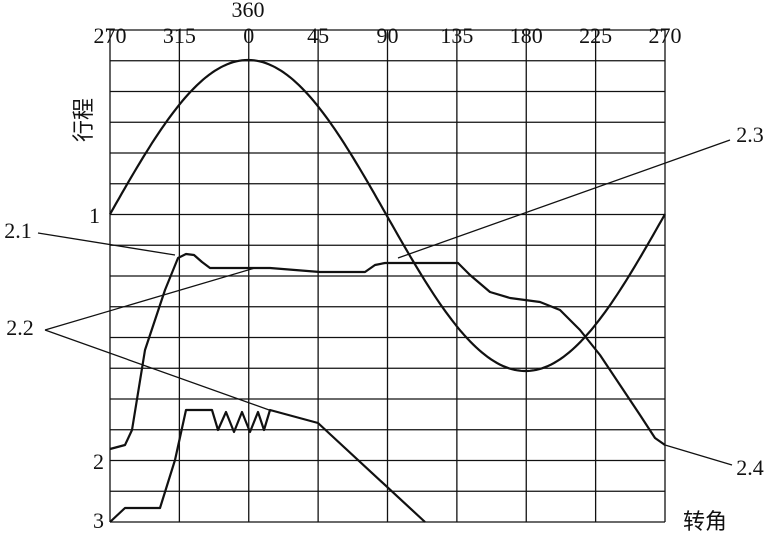  Describe the element at coordinates (248, 35) in the screenshot. I see `top-label: 0` at that location.